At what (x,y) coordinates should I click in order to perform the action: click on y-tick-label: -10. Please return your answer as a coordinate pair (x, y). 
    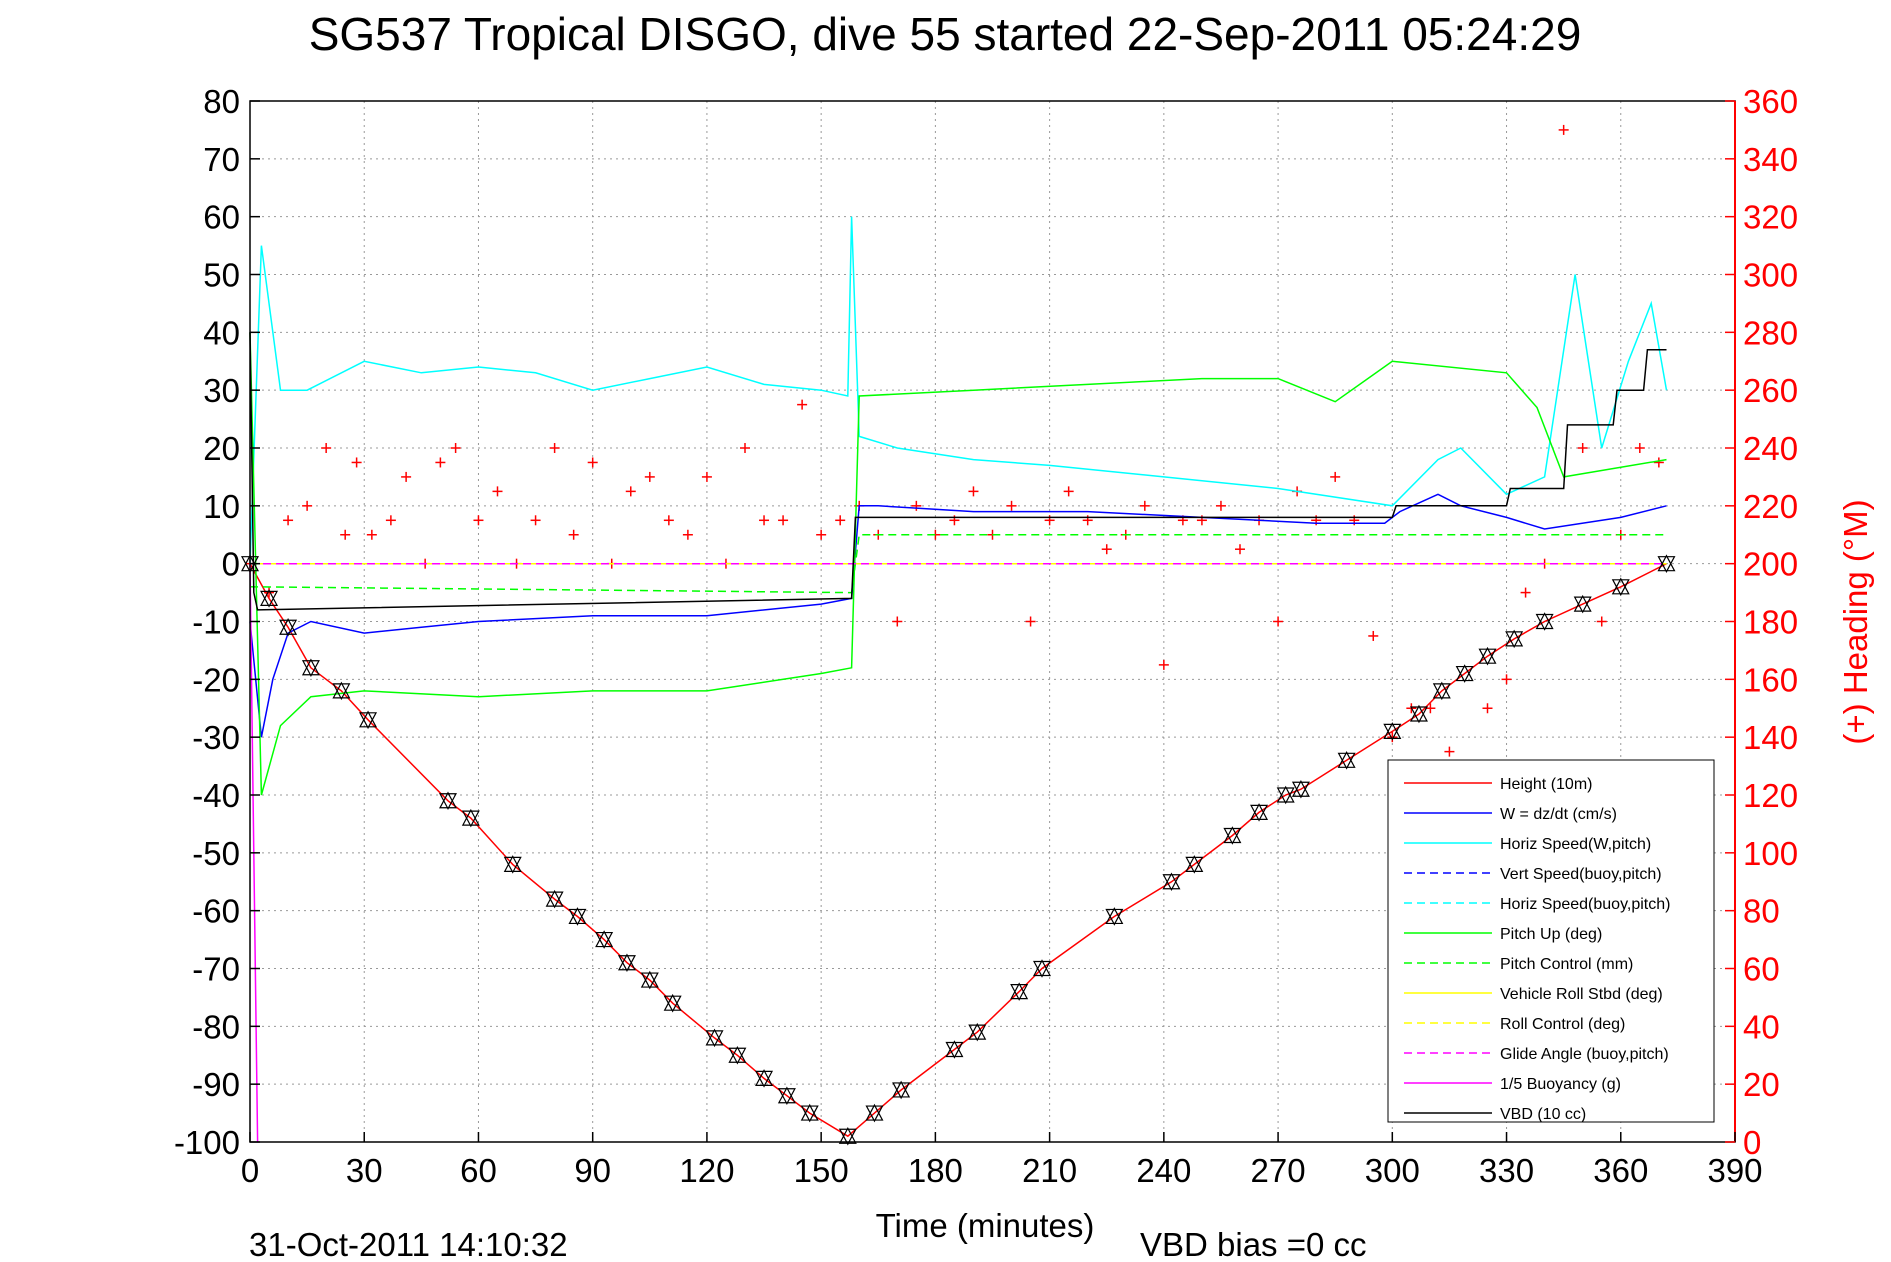
    Looking at the image, I should click on (216, 622).